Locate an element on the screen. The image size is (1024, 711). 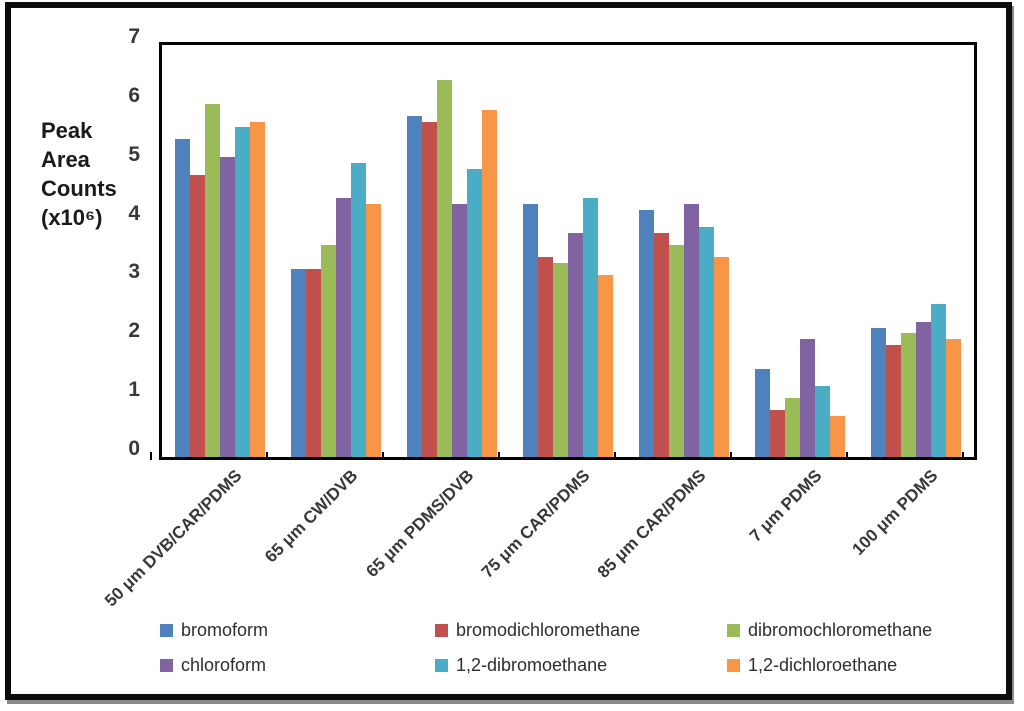
y-tick-label: 5 is located at coordinates (134, 154).